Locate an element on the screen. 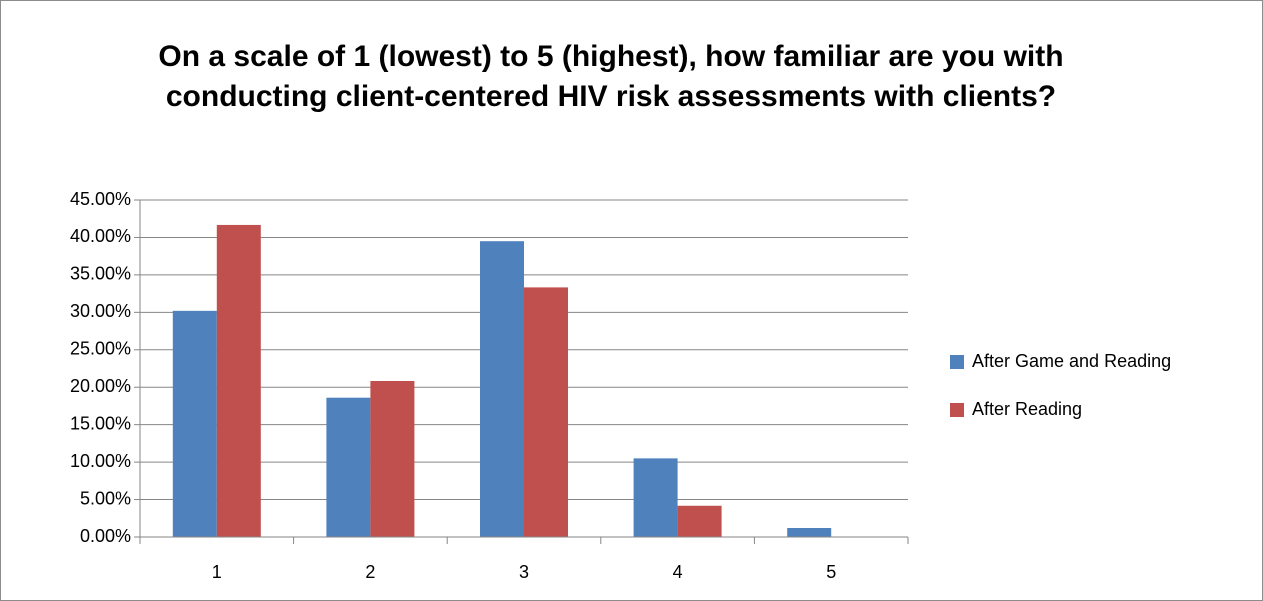 This screenshot has height=601, width=1263. y-tick-label: 10.00% is located at coordinates (100, 461).